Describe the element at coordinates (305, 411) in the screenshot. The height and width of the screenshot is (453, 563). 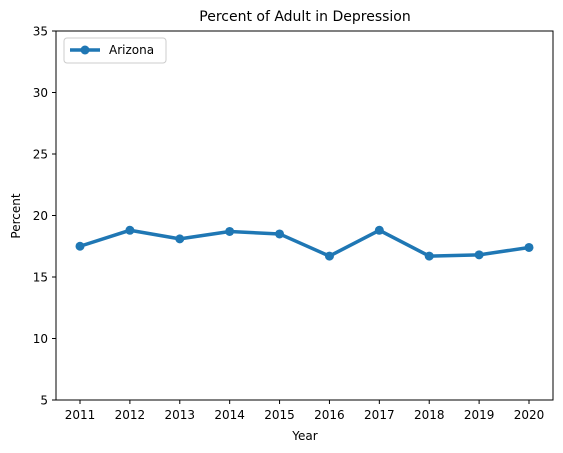
I see `x-axis: 2011 2012 2013 2014 2015 2016 2017 2018 2019 2020` at that location.